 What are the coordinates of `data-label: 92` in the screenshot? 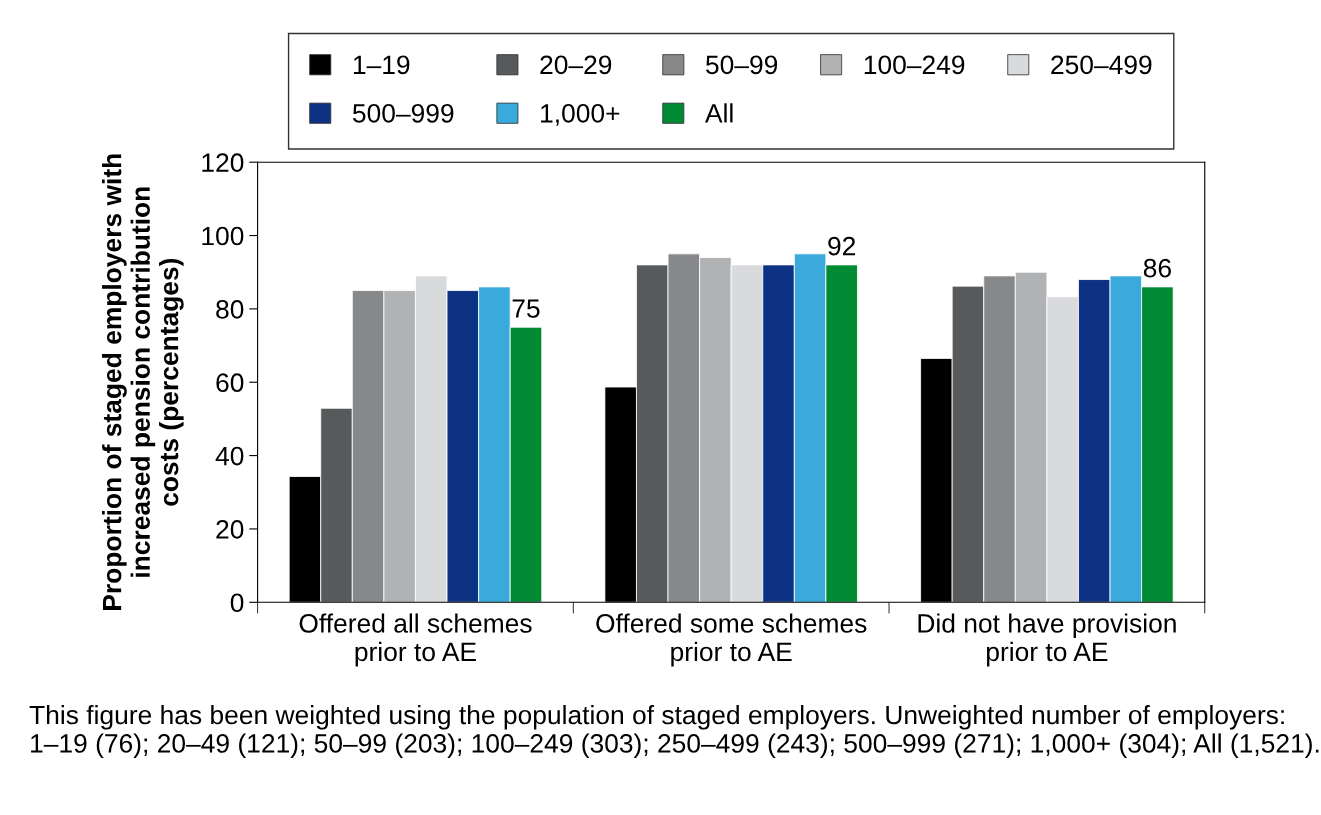 It's located at (842, 246).